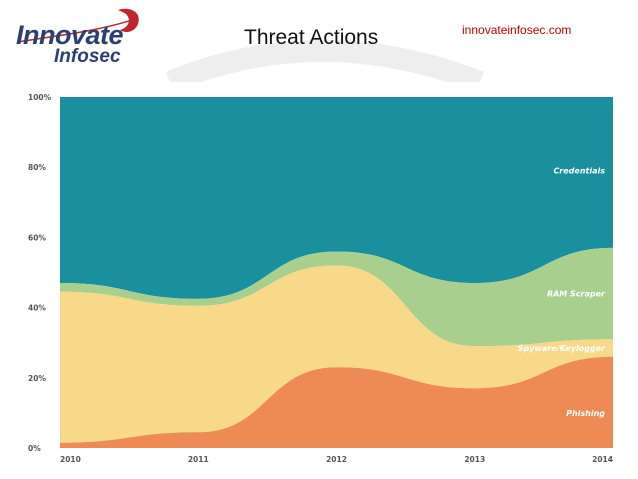 The image size is (638, 479). What do you see at coordinates (37, 237) in the screenshot?
I see `y-tick-label: 60%` at bounding box center [37, 237].